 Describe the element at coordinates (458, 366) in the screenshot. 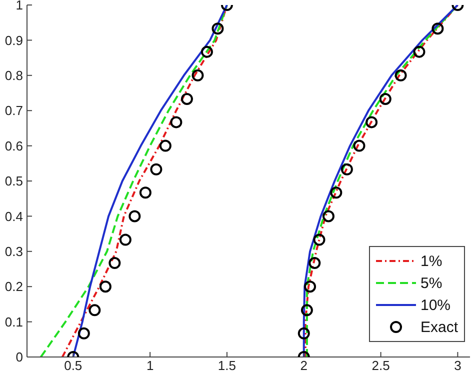

I see `x-tick-label: 3` at that location.